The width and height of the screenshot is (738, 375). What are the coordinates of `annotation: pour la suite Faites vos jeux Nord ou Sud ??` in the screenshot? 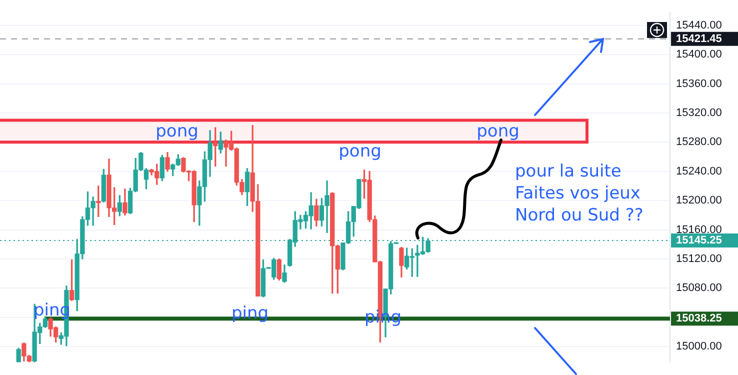 It's located at (579, 193).